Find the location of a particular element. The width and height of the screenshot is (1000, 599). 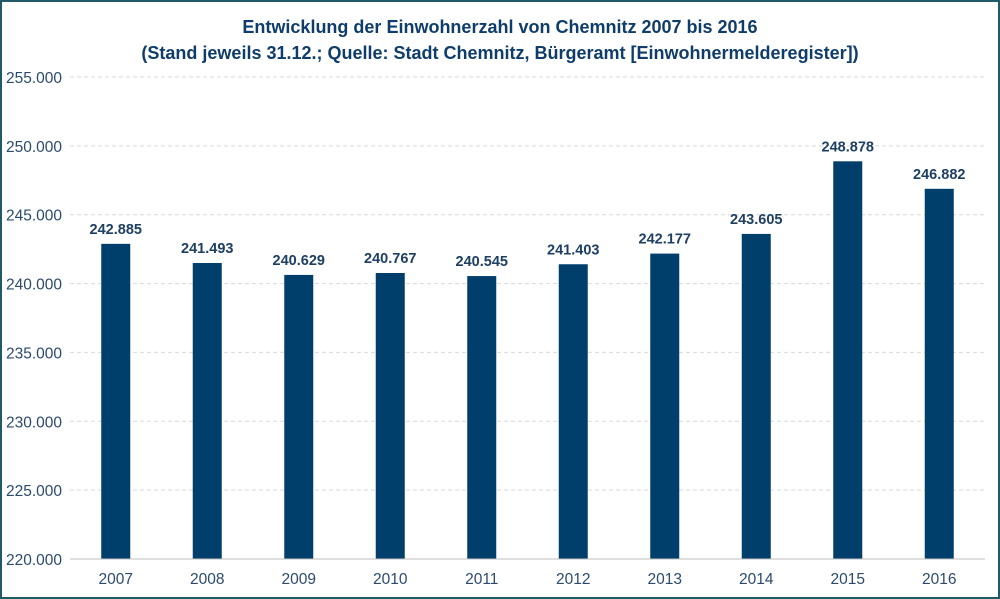

data-label-2008: 241.493 is located at coordinates (207, 249).